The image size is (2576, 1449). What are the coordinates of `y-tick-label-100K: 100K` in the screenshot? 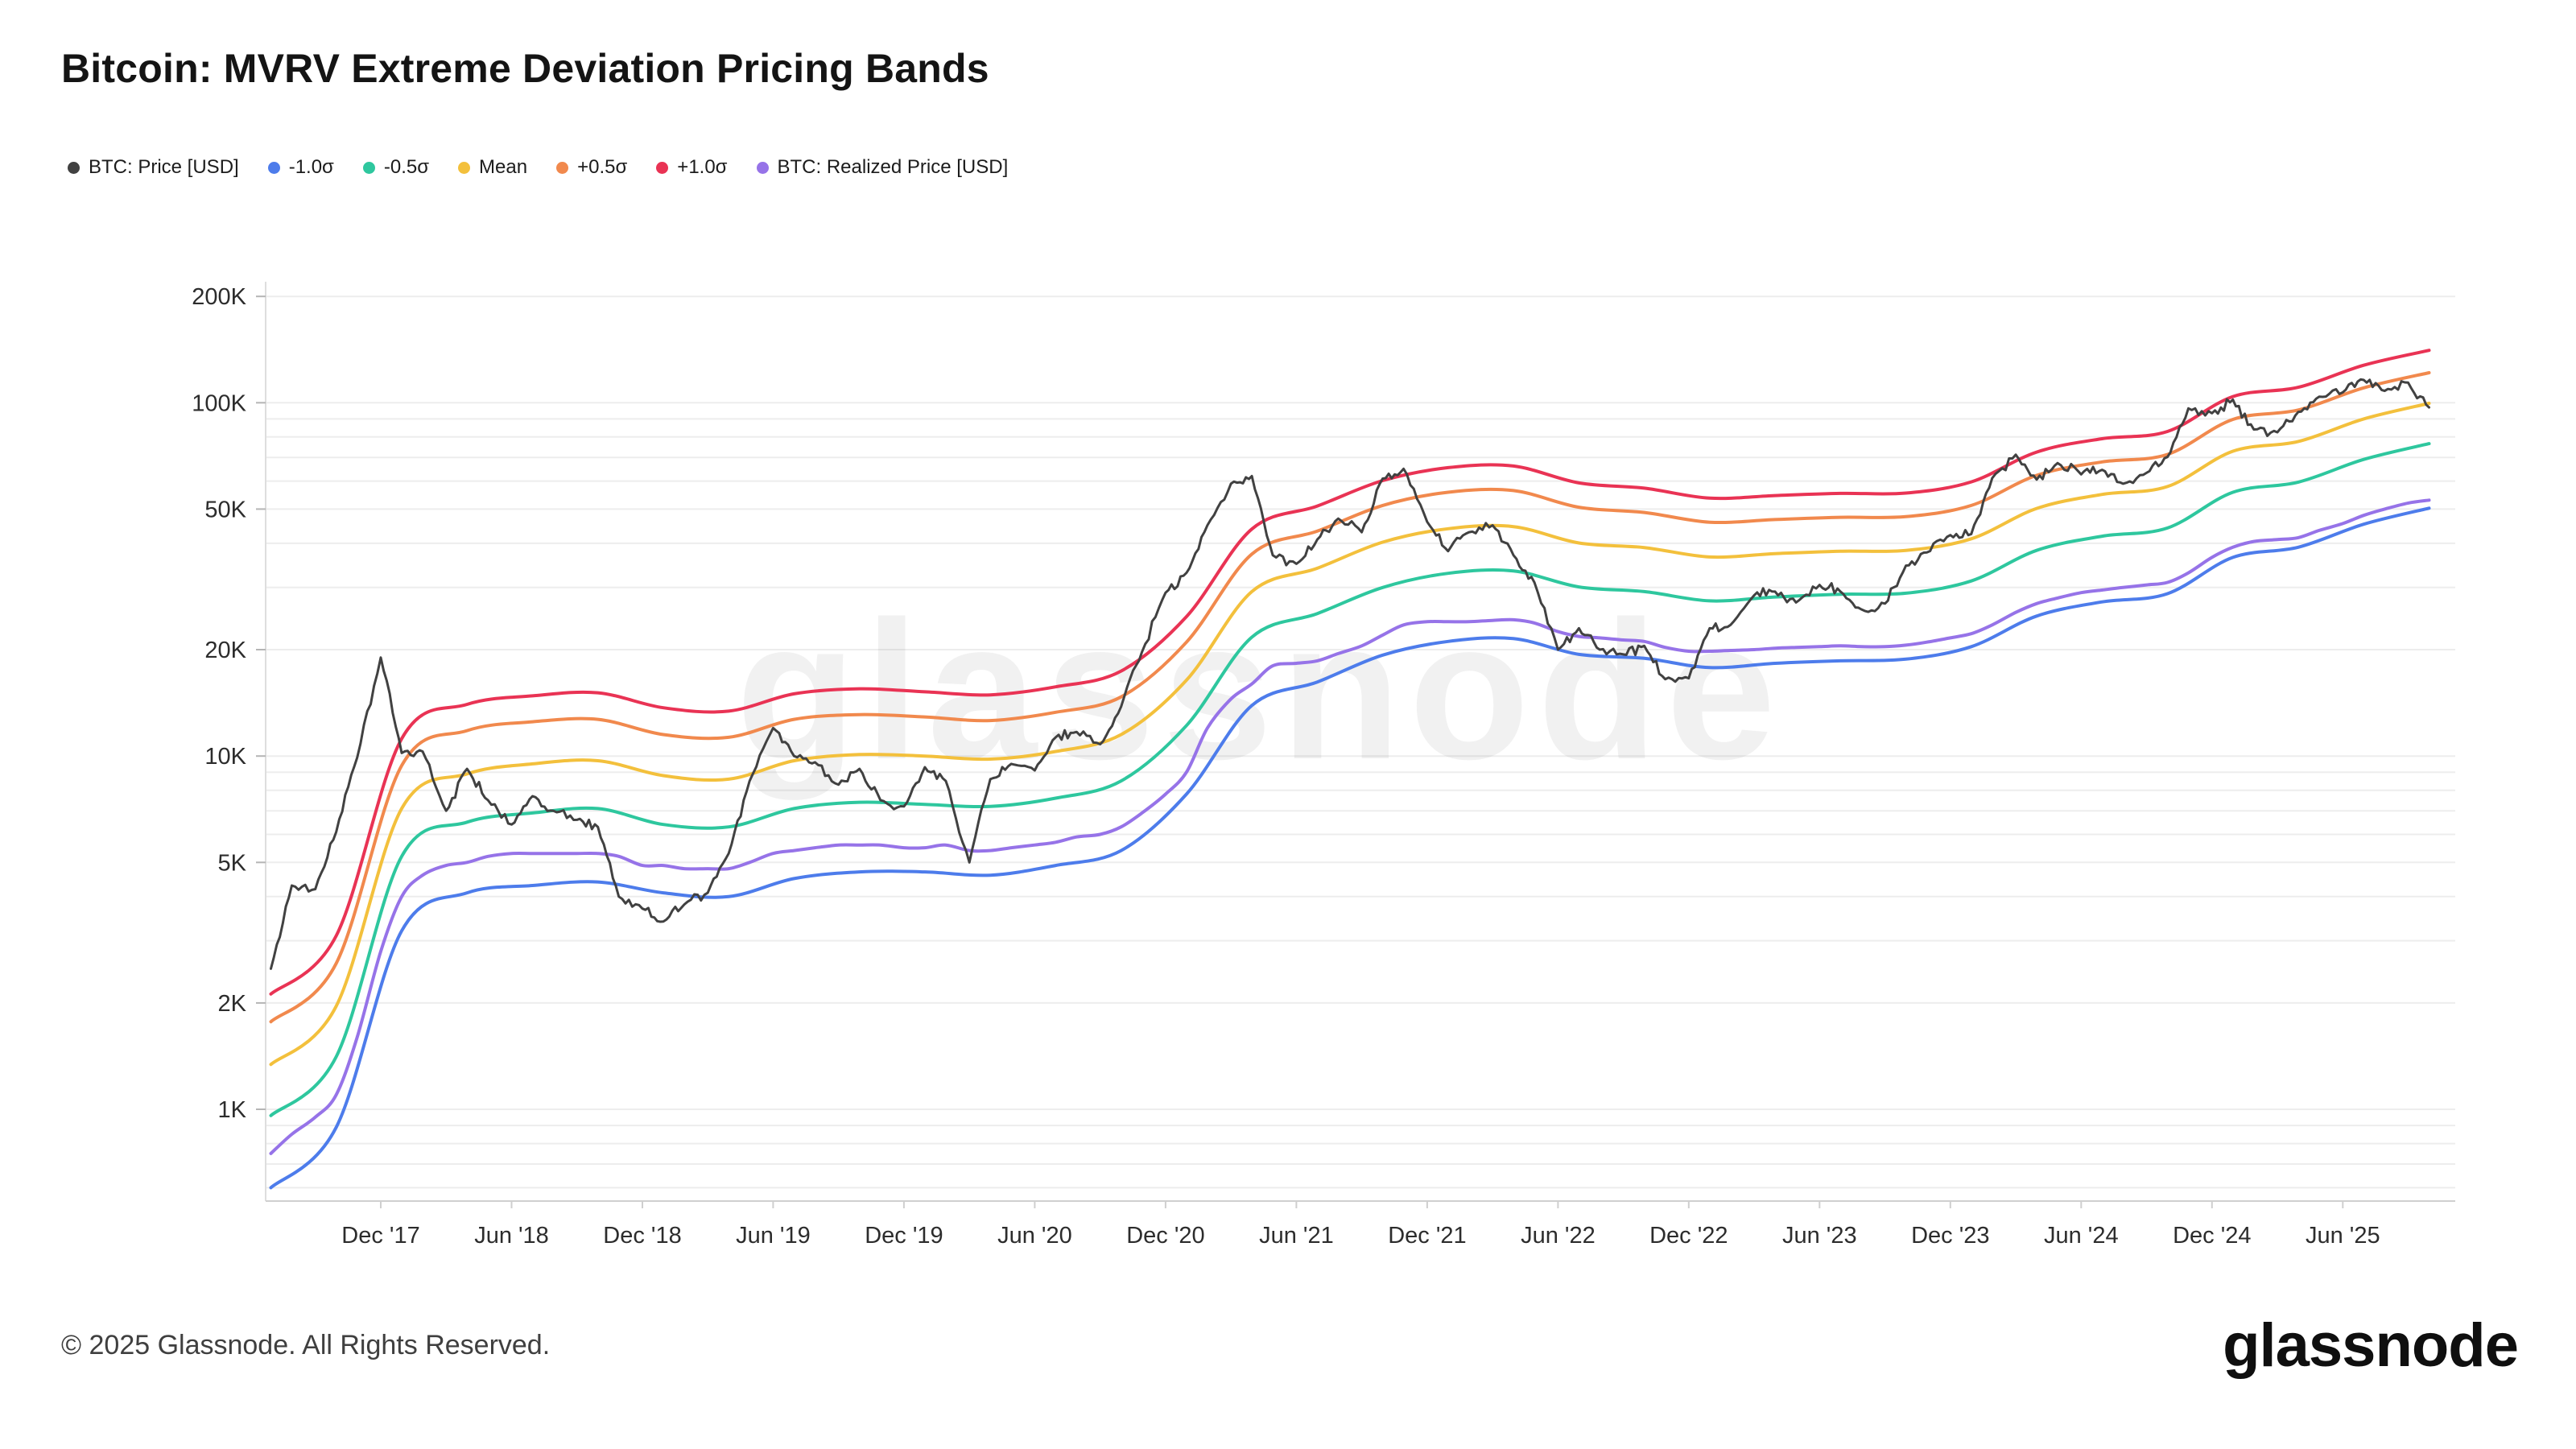 It's located at (219, 403).